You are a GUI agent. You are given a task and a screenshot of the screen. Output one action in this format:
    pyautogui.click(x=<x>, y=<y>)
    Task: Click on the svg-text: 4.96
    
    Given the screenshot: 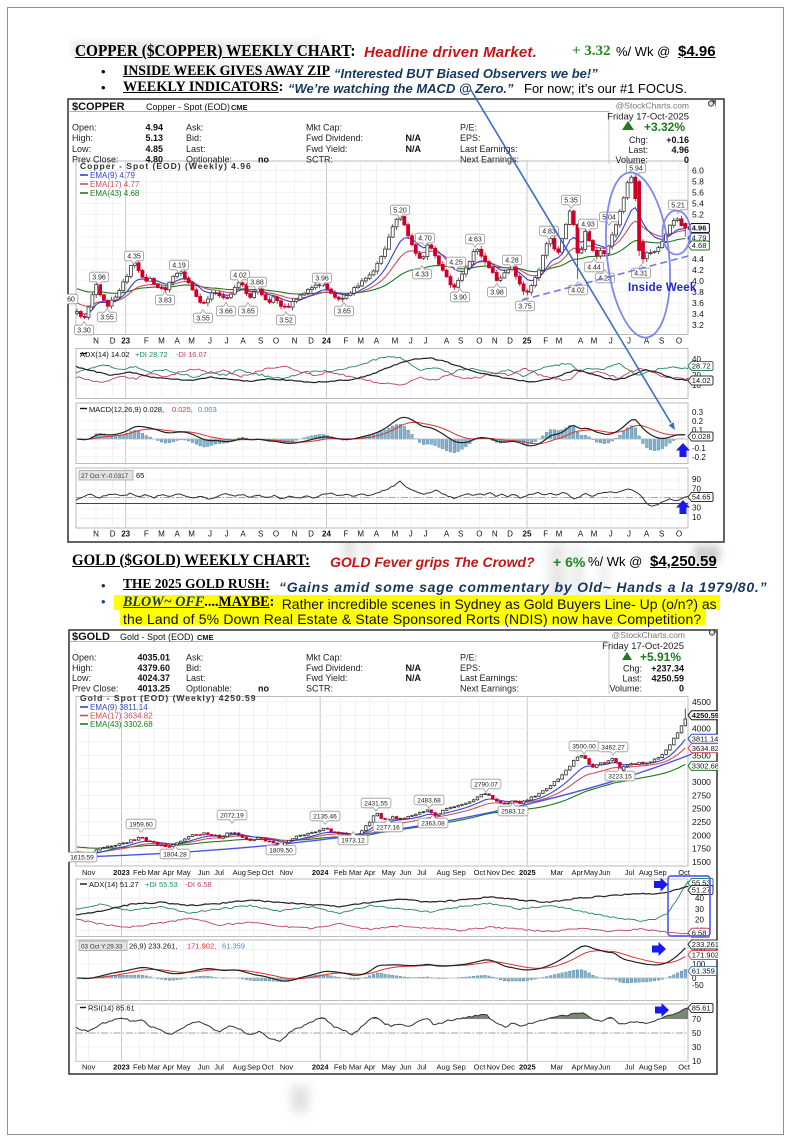 What is the action you would take?
    pyautogui.click(x=680, y=150)
    